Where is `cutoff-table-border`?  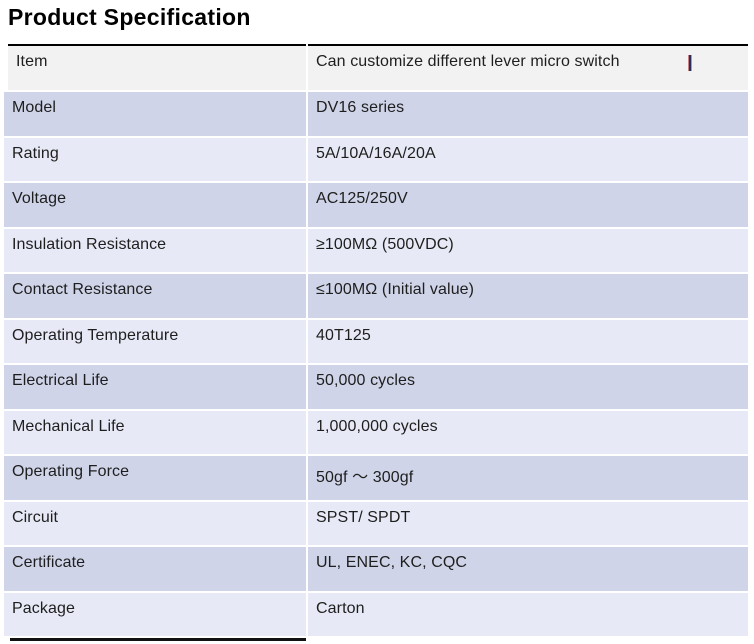 cutoff-table-border is located at coordinates (158, 639).